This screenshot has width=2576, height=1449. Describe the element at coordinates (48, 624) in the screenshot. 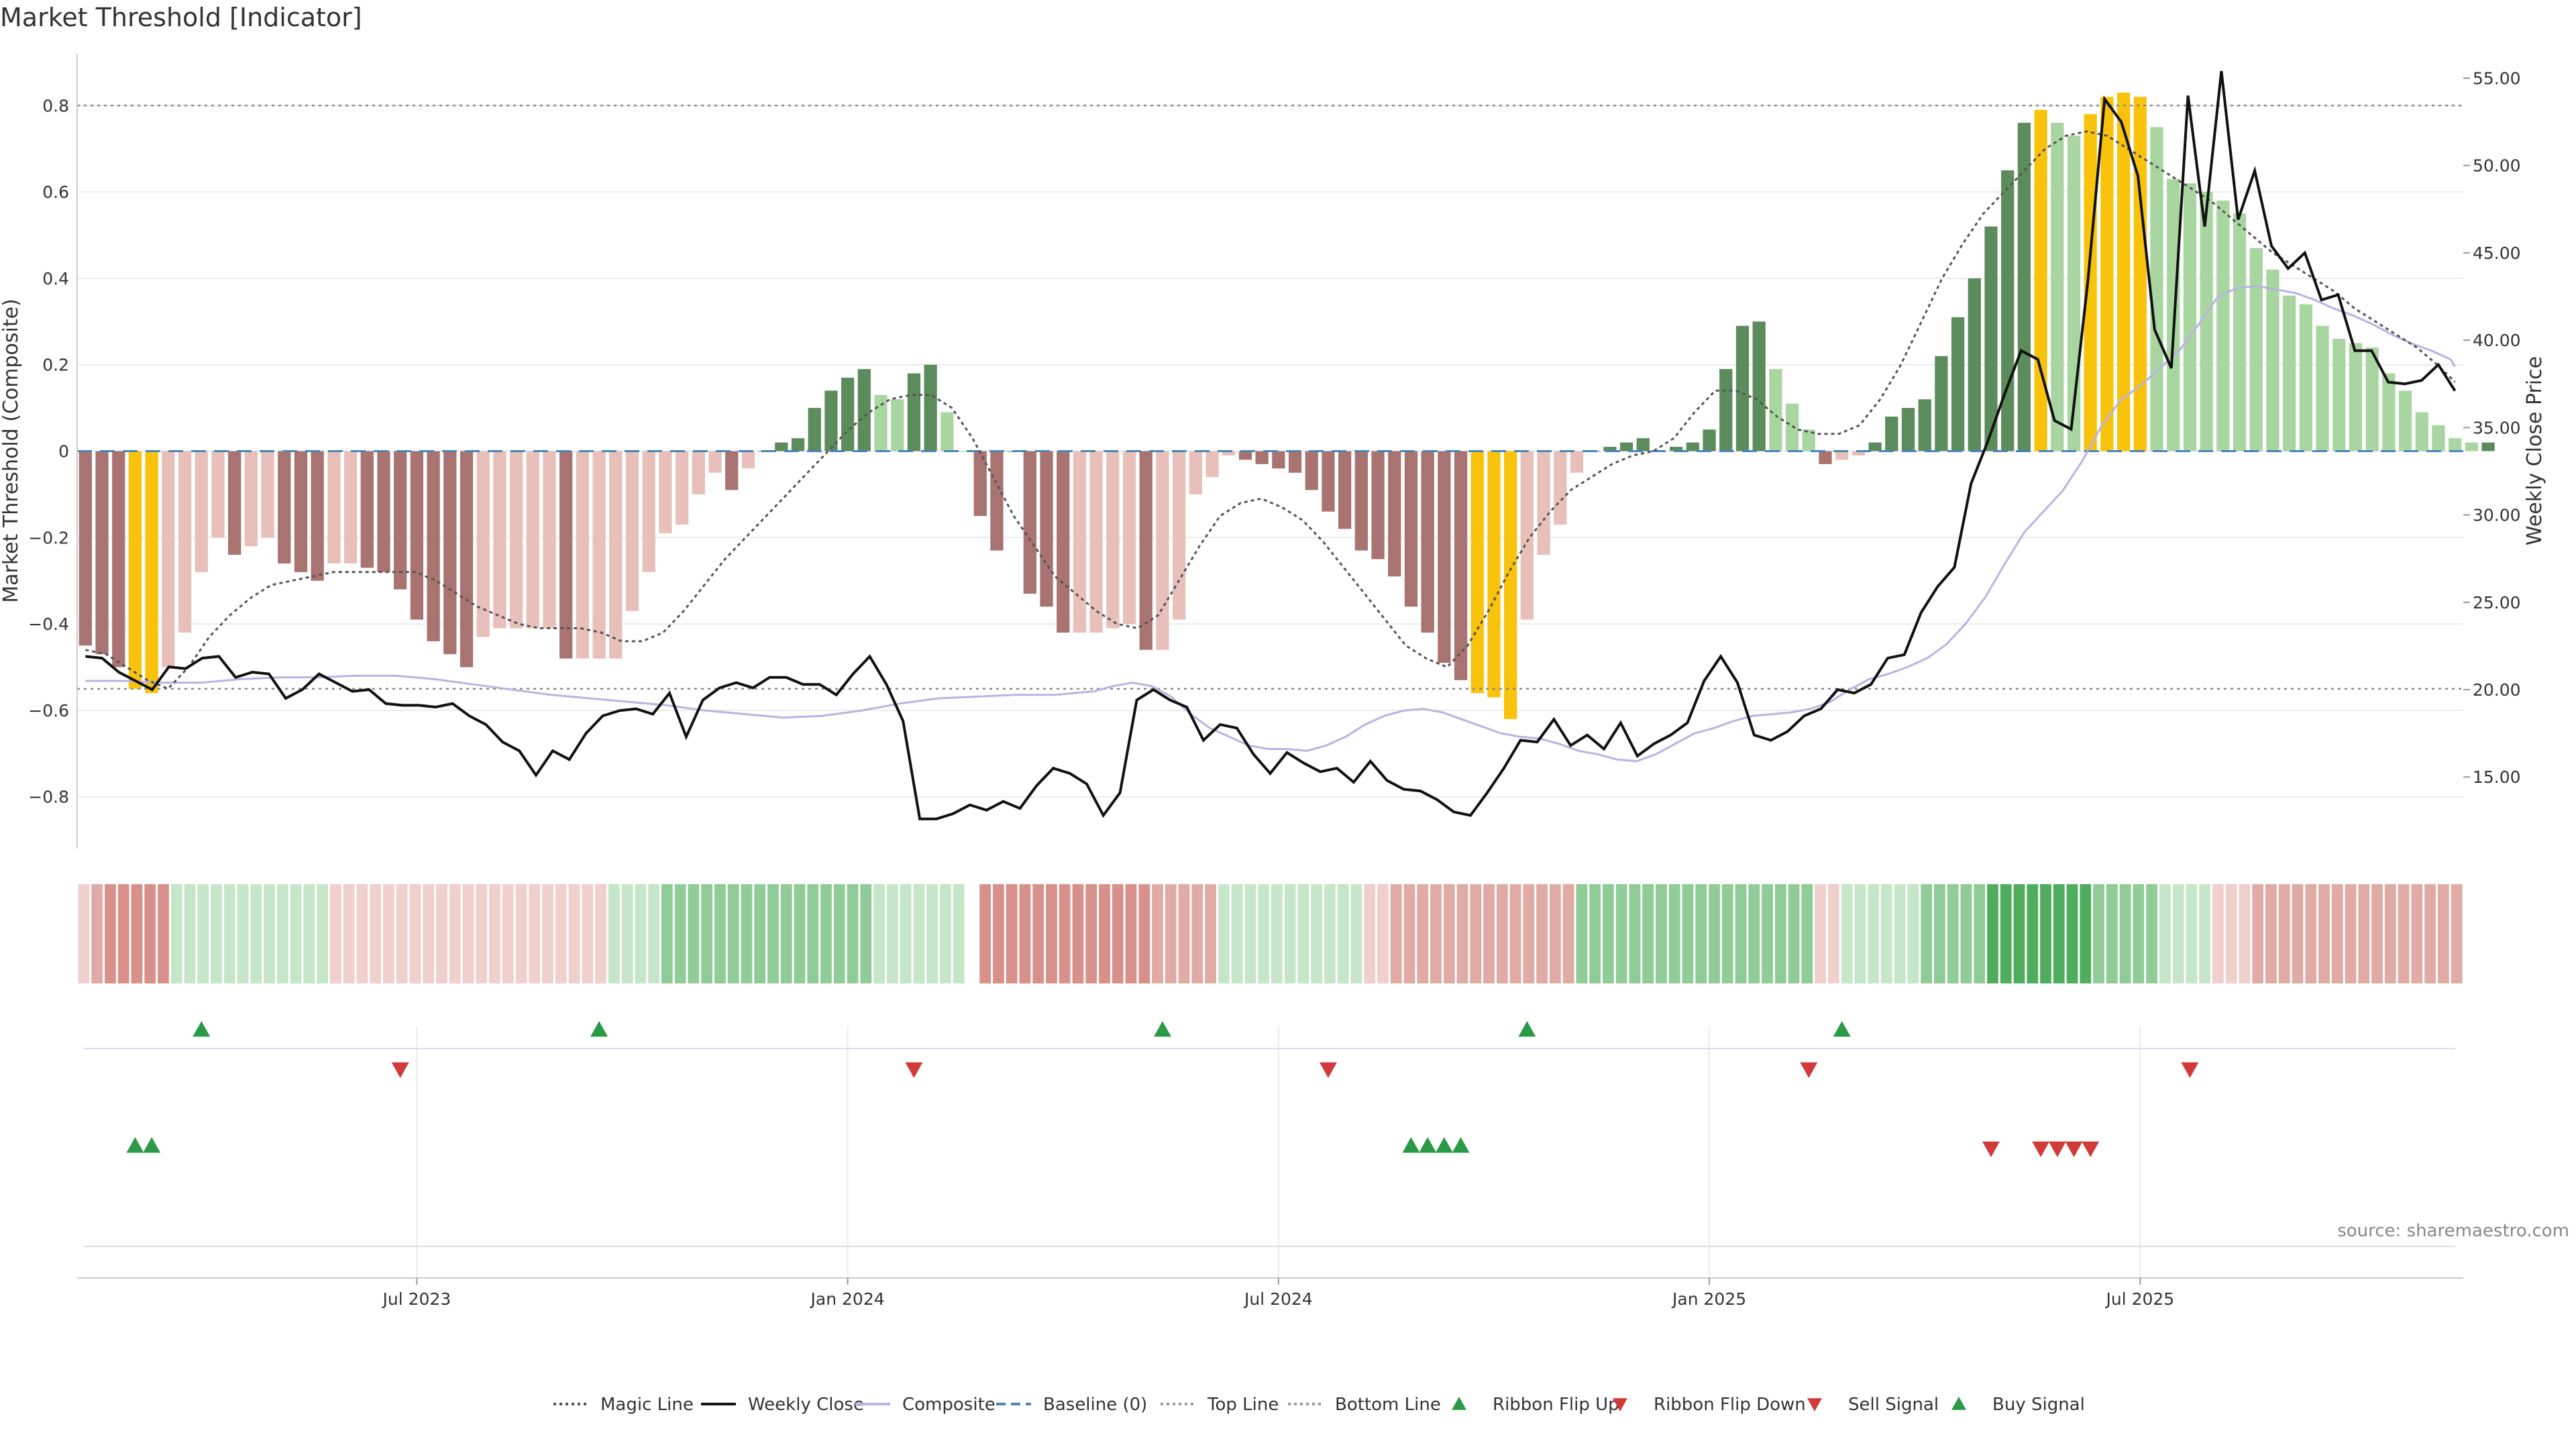

I see `y-tick-label: −0.4` at that location.